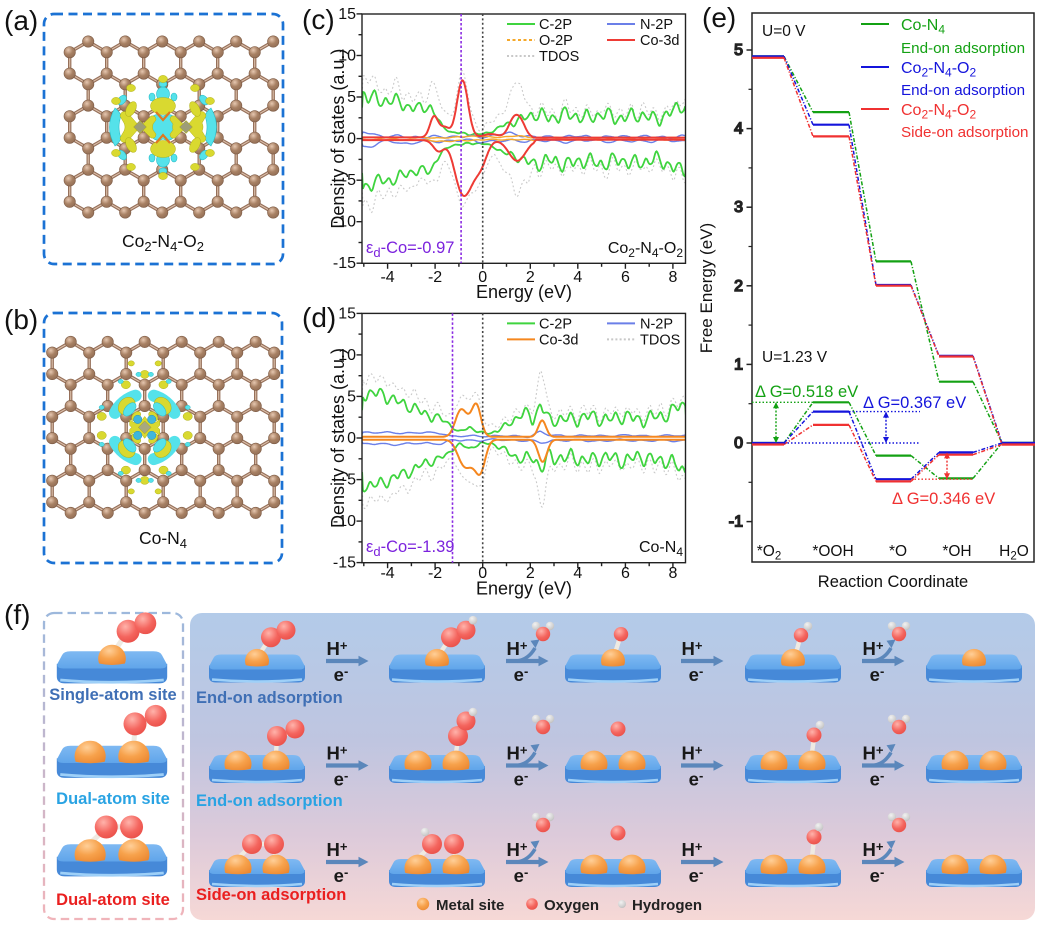 This screenshot has width=1038, height=930. What do you see at coordinates (21, 319) in the screenshot?
I see `svg-text: (b)` at bounding box center [21, 319].